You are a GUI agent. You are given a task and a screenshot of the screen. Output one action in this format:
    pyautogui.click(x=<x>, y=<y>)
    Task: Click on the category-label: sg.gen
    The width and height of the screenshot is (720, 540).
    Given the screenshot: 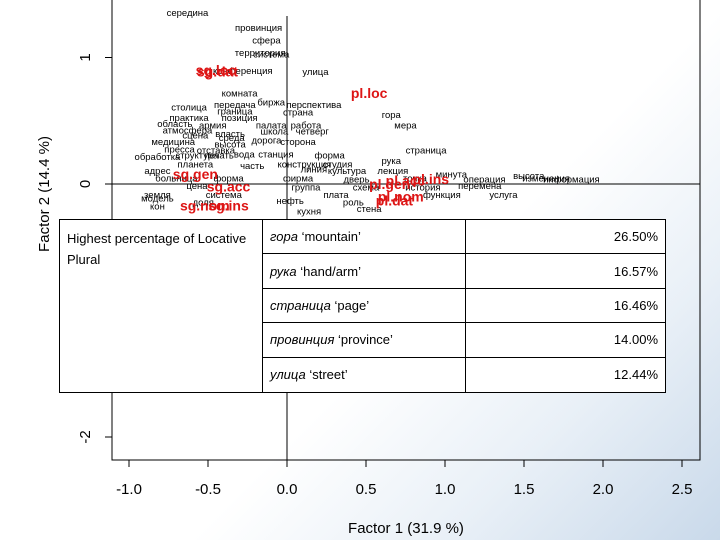 What is the action you would take?
    pyautogui.click(x=195, y=174)
    